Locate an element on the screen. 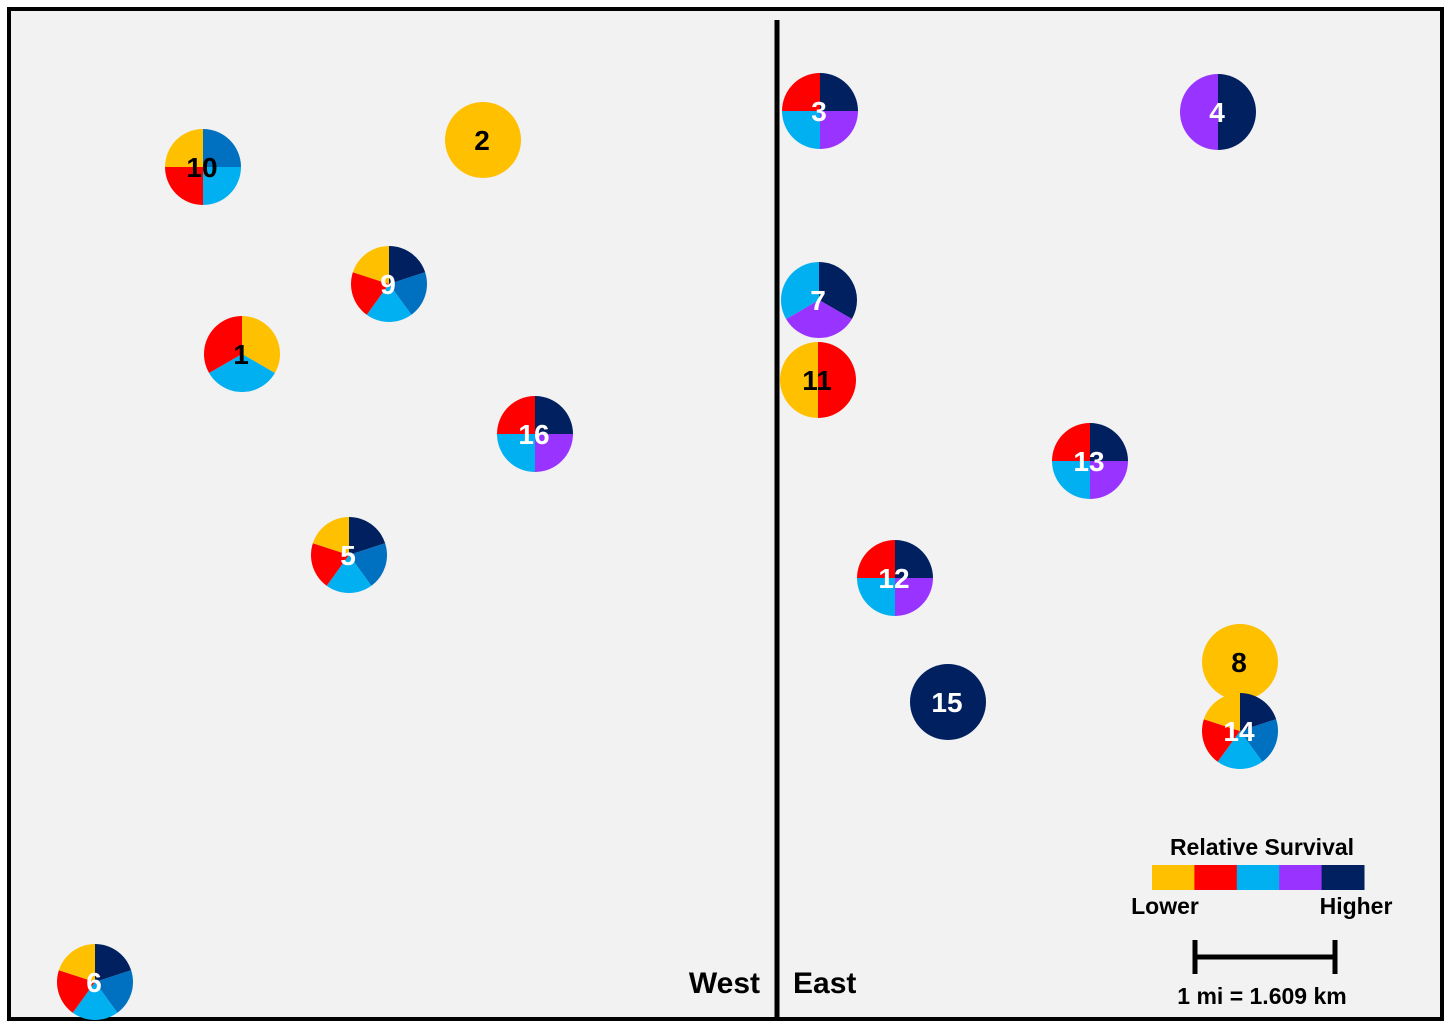  site-8-label: 8 is located at coordinates (1239, 662).